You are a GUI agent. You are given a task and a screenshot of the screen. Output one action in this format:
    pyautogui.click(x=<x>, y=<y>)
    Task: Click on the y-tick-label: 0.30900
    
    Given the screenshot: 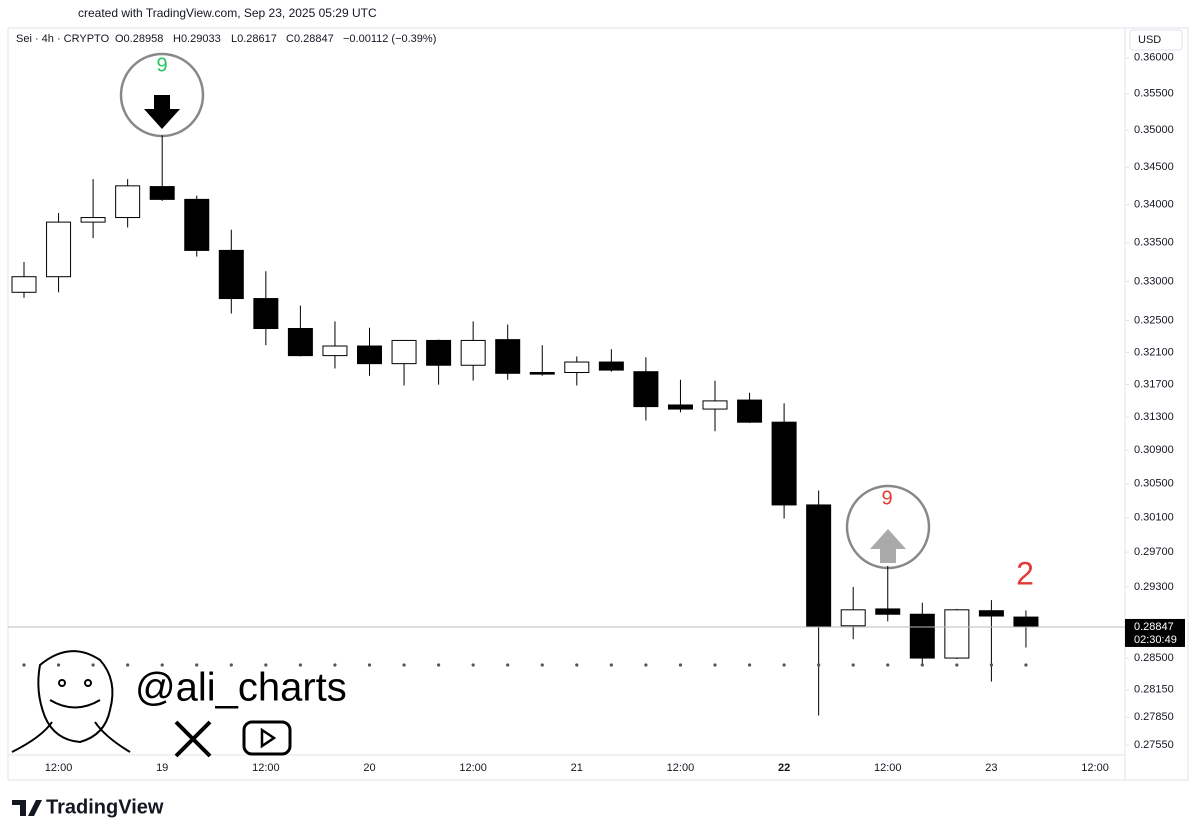 What is the action you would take?
    pyautogui.click(x=1154, y=450)
    